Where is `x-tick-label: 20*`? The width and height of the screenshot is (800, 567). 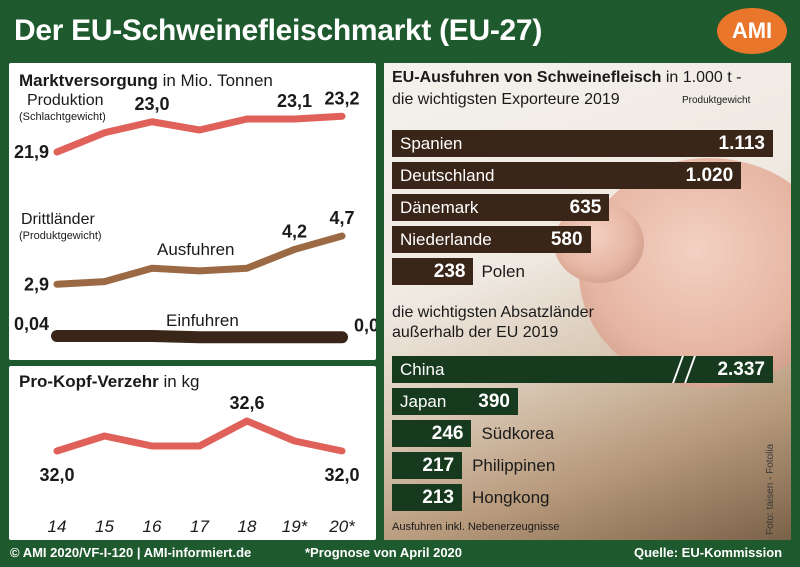
x-tick-label: 20* is located at coordinates (342, 526).